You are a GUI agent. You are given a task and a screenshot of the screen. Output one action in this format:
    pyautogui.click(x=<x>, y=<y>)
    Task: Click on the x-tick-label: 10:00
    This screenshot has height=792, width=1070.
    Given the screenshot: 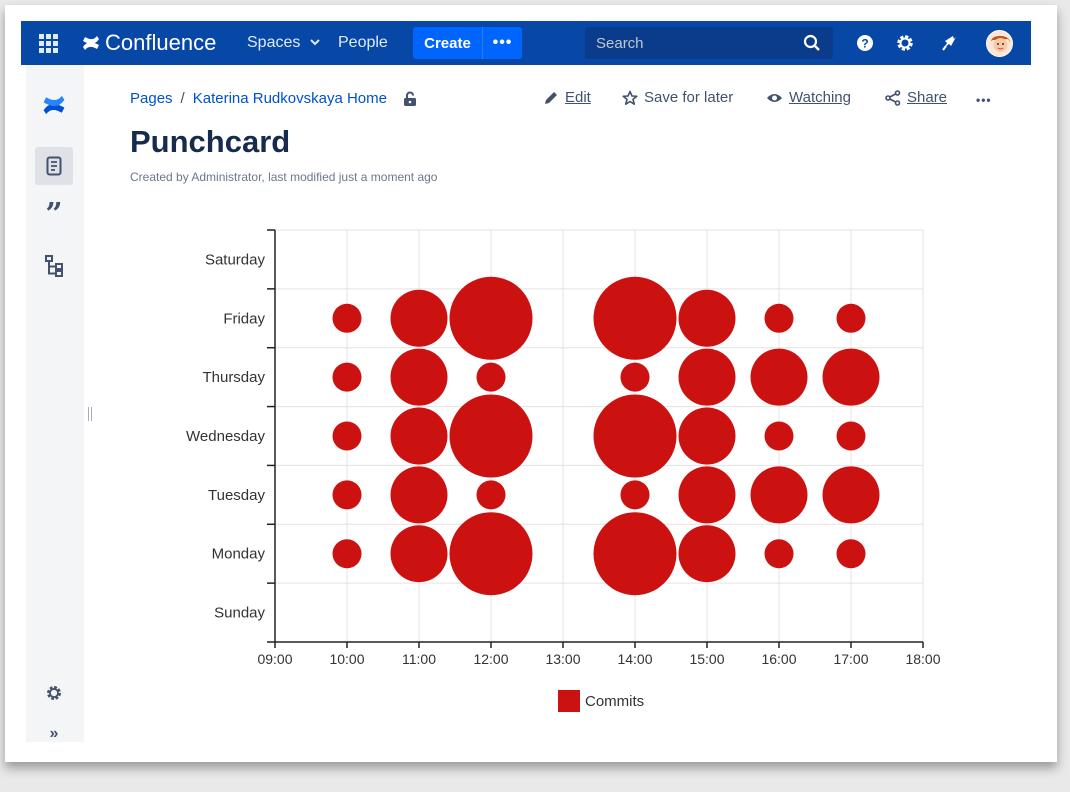 What is the action you would take?
    pyautogui.click(x=346, y=659)
    